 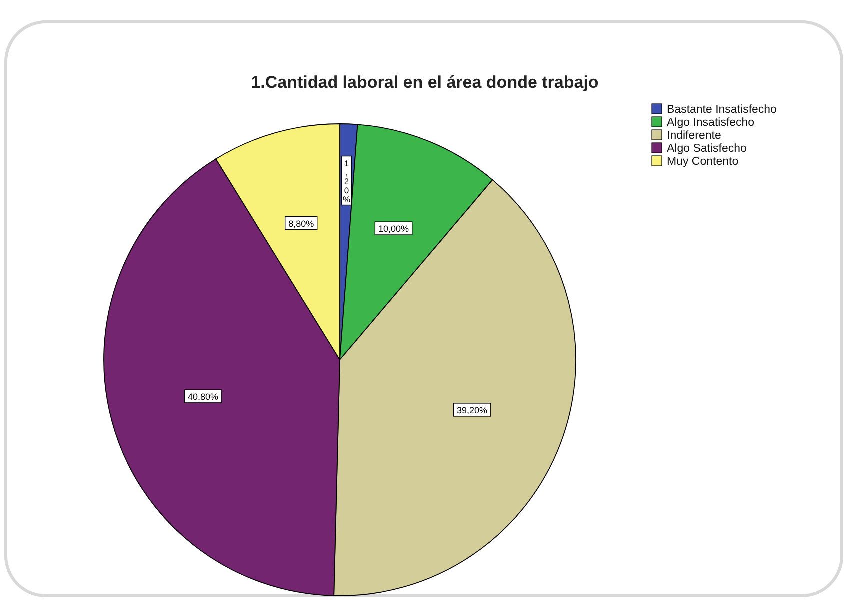 I want to click on data-label: 10,00%, so click(x=394, y=229).